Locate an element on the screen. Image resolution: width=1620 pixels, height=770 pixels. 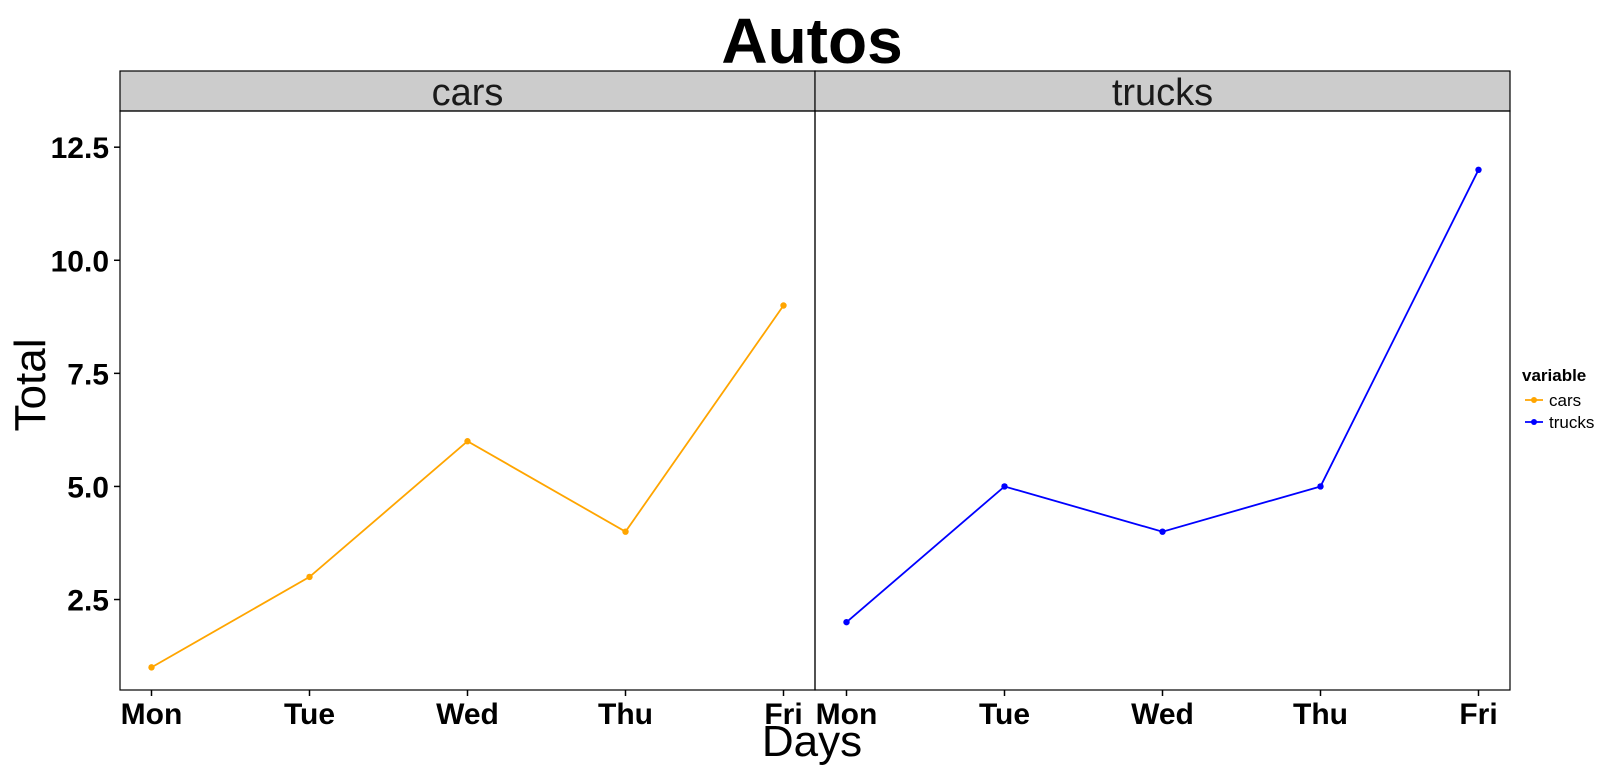
legend-key-point-trucks is located at coordinates (1534, 422).